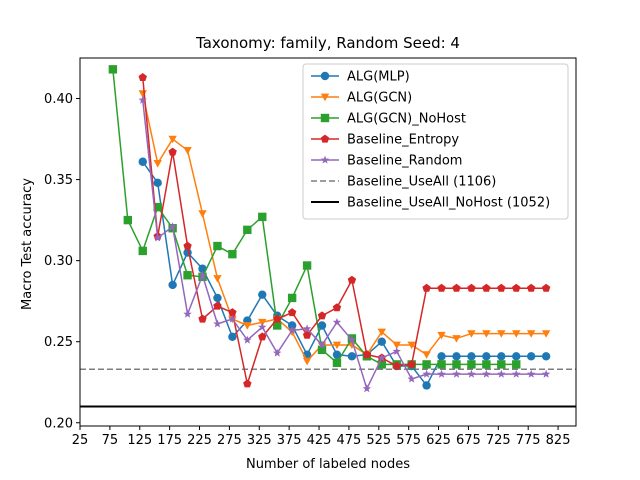 The image size is (640, 480). I want to click on legend-box, so click(435, 141).